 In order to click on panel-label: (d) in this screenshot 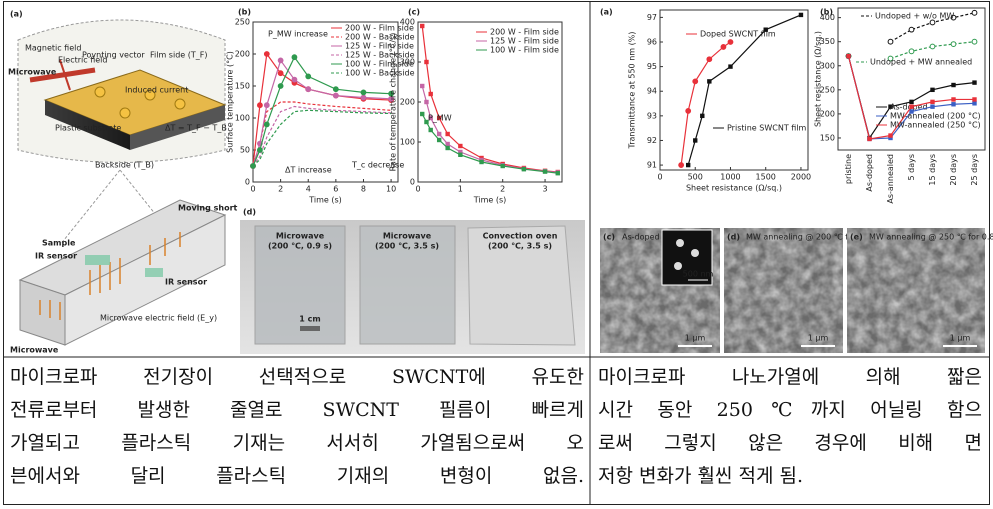, I will do `click(733, 237)`.